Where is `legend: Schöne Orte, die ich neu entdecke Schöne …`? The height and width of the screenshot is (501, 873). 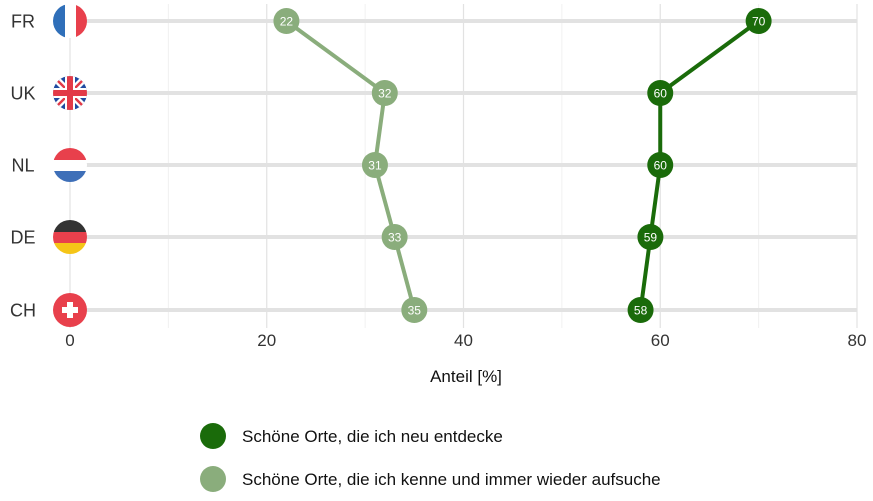
legend: Schöne Orte, die ich neu entdecke Schöne … is located at coordinates (430, 457).